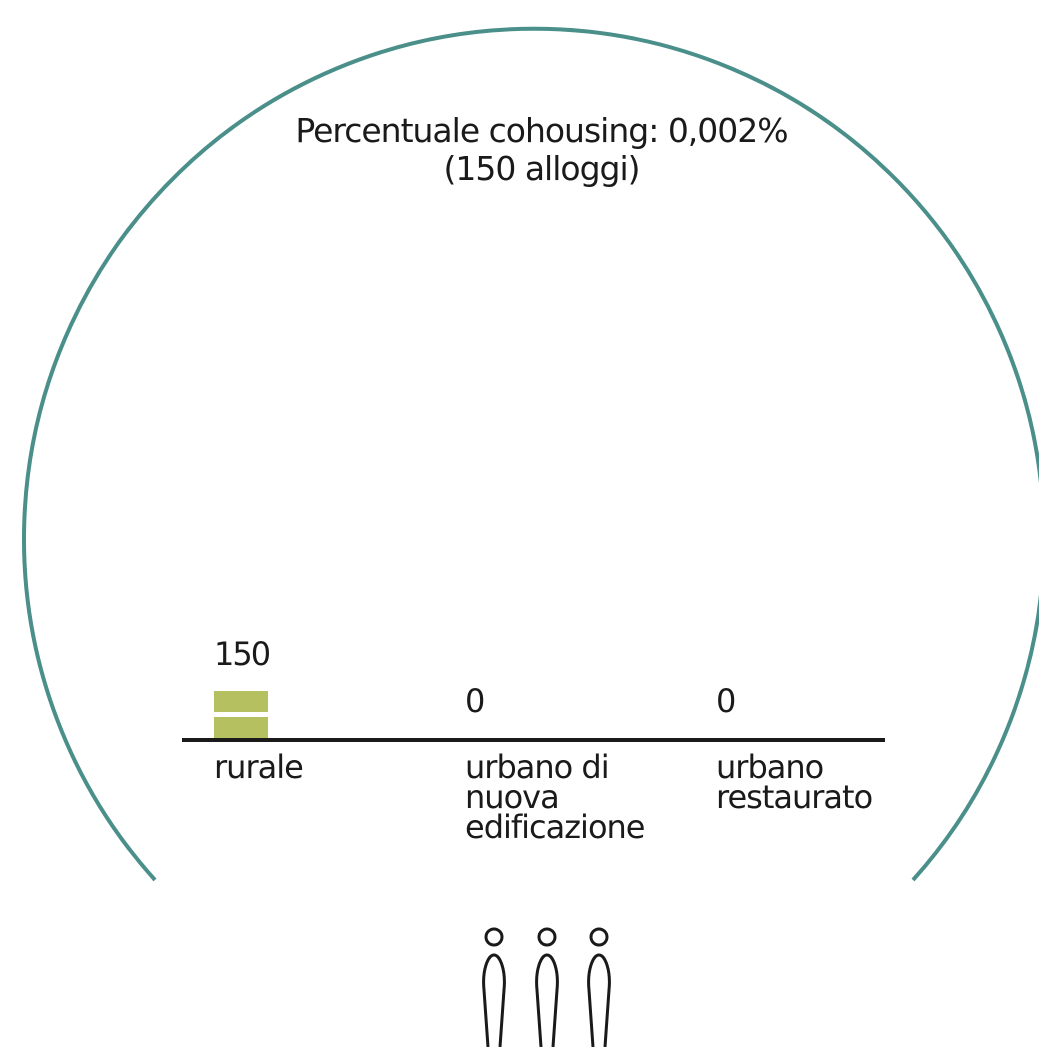 This screenshot has height=1047, width=1039. I want to click on category-label-line: urbano, so click(770, 767).